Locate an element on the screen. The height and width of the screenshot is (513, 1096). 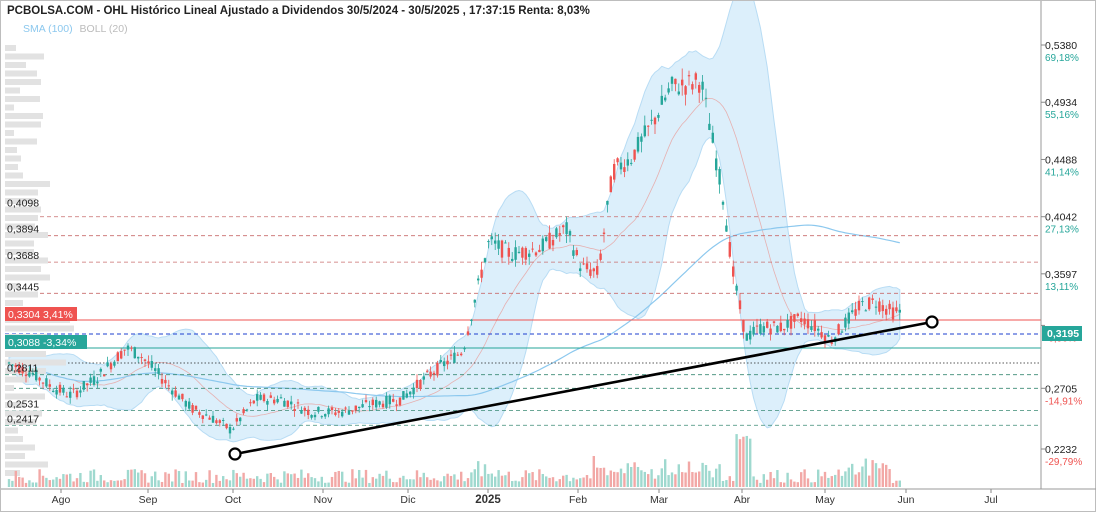
y-tick-label: 0,4042 is located at coordinates (1061, 218).